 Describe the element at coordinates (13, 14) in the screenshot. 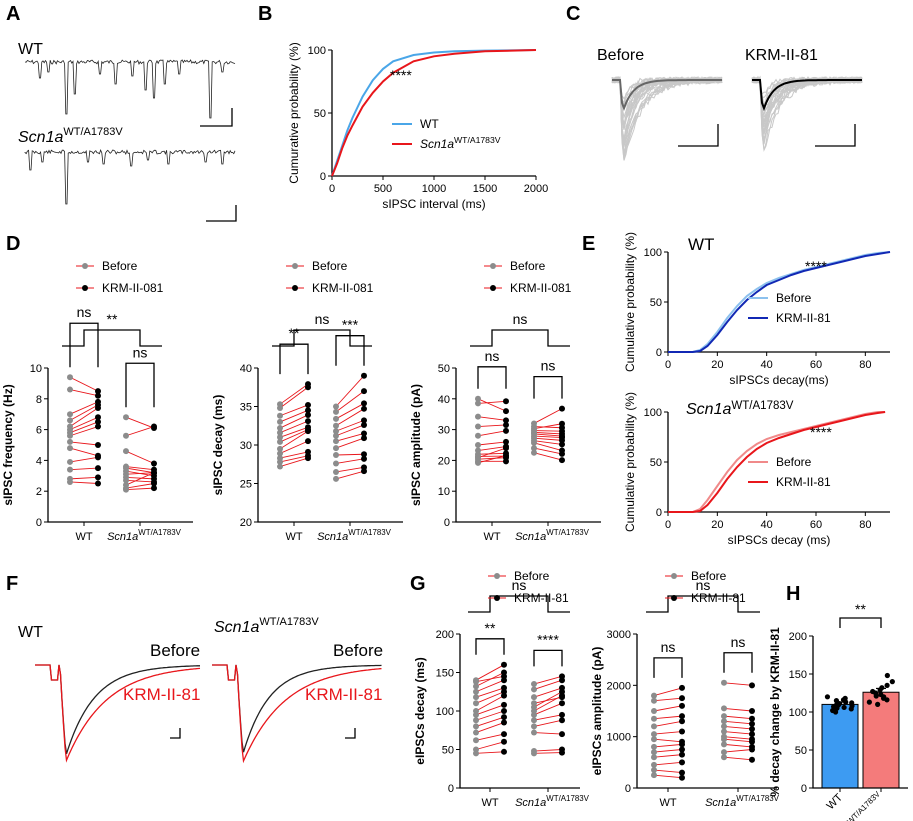

I see `panel-label-a: A` at that location.